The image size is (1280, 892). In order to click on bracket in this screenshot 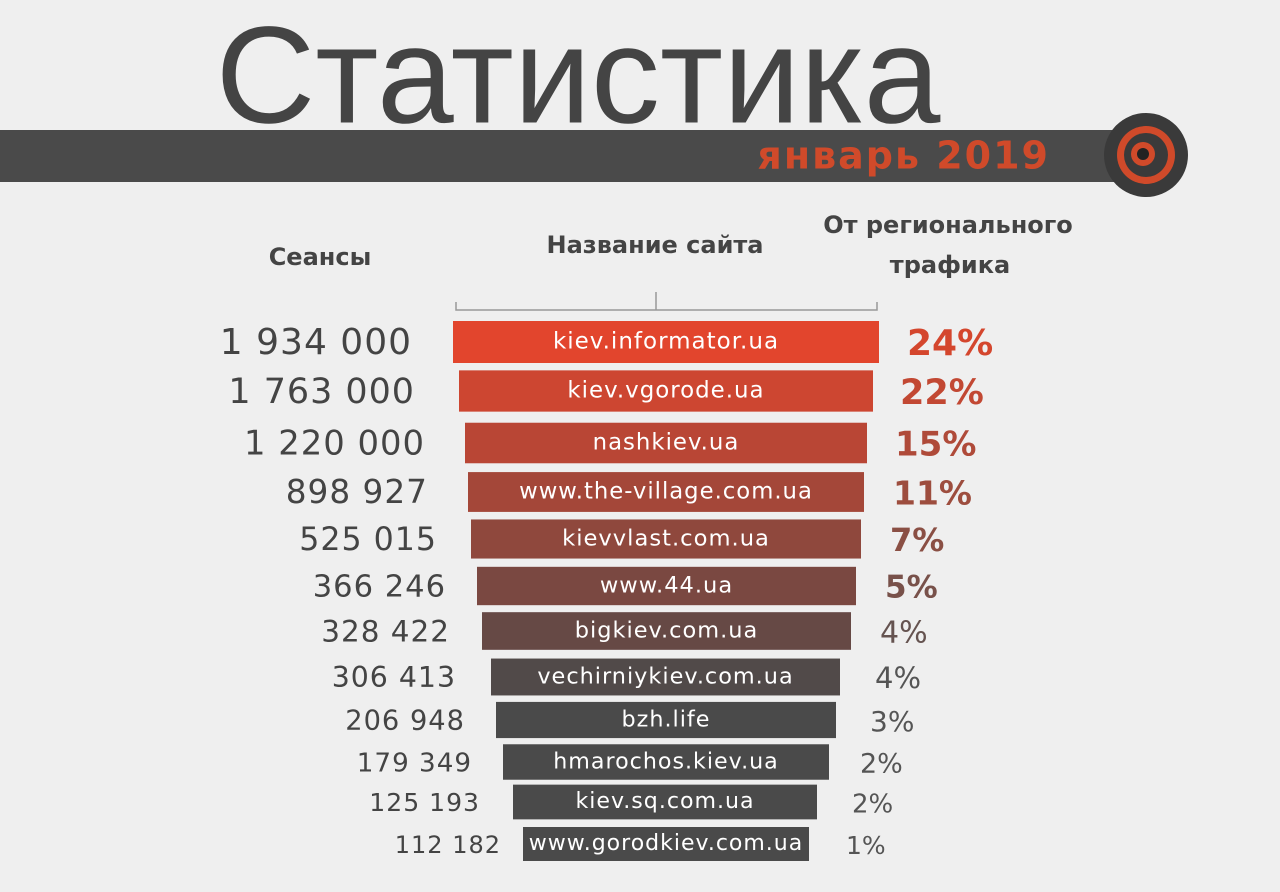, I will do `click(666, 301)`.